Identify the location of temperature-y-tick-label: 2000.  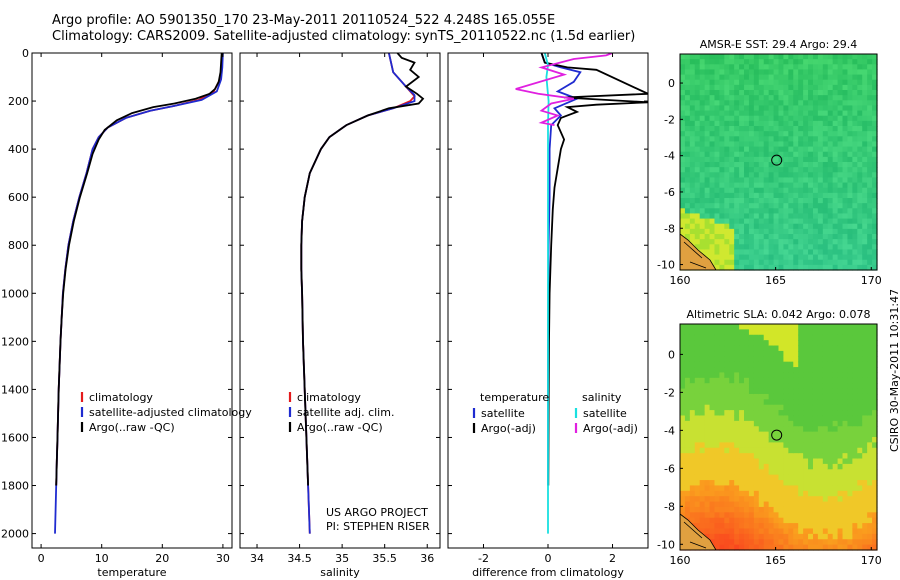
(15, 534).